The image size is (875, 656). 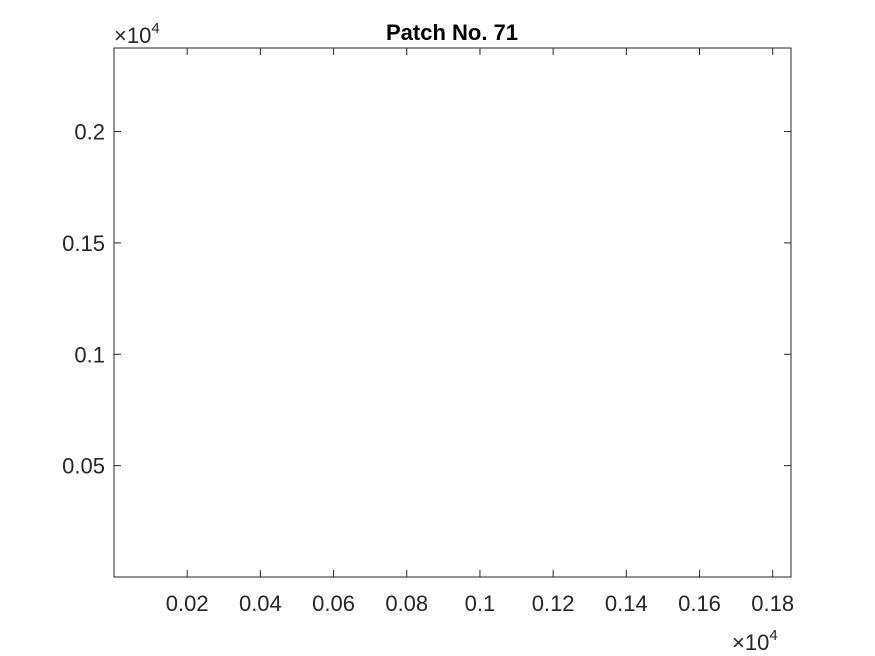 What do you see at coordinates (89, 354) in the screenshot?
I see `y-tick-label: 0.1` at bounding box center [89, 354].